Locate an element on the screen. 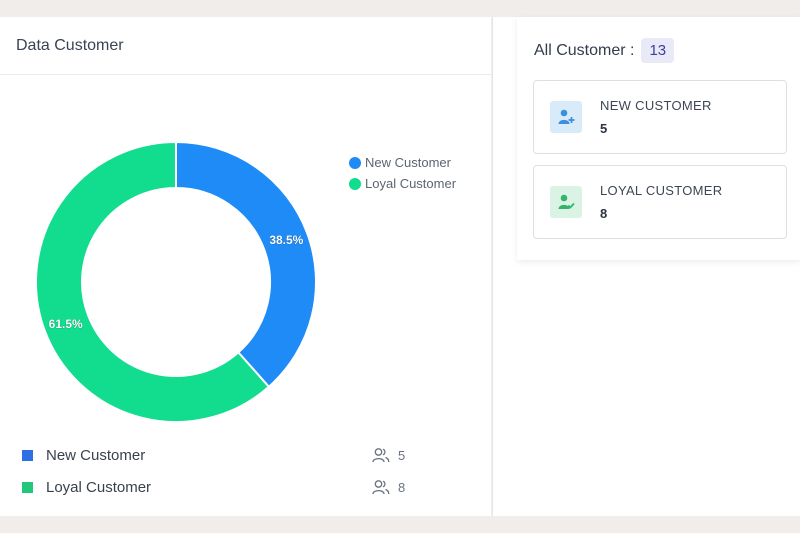  total-count-badge: 13 is located at coordinates (658, 50).